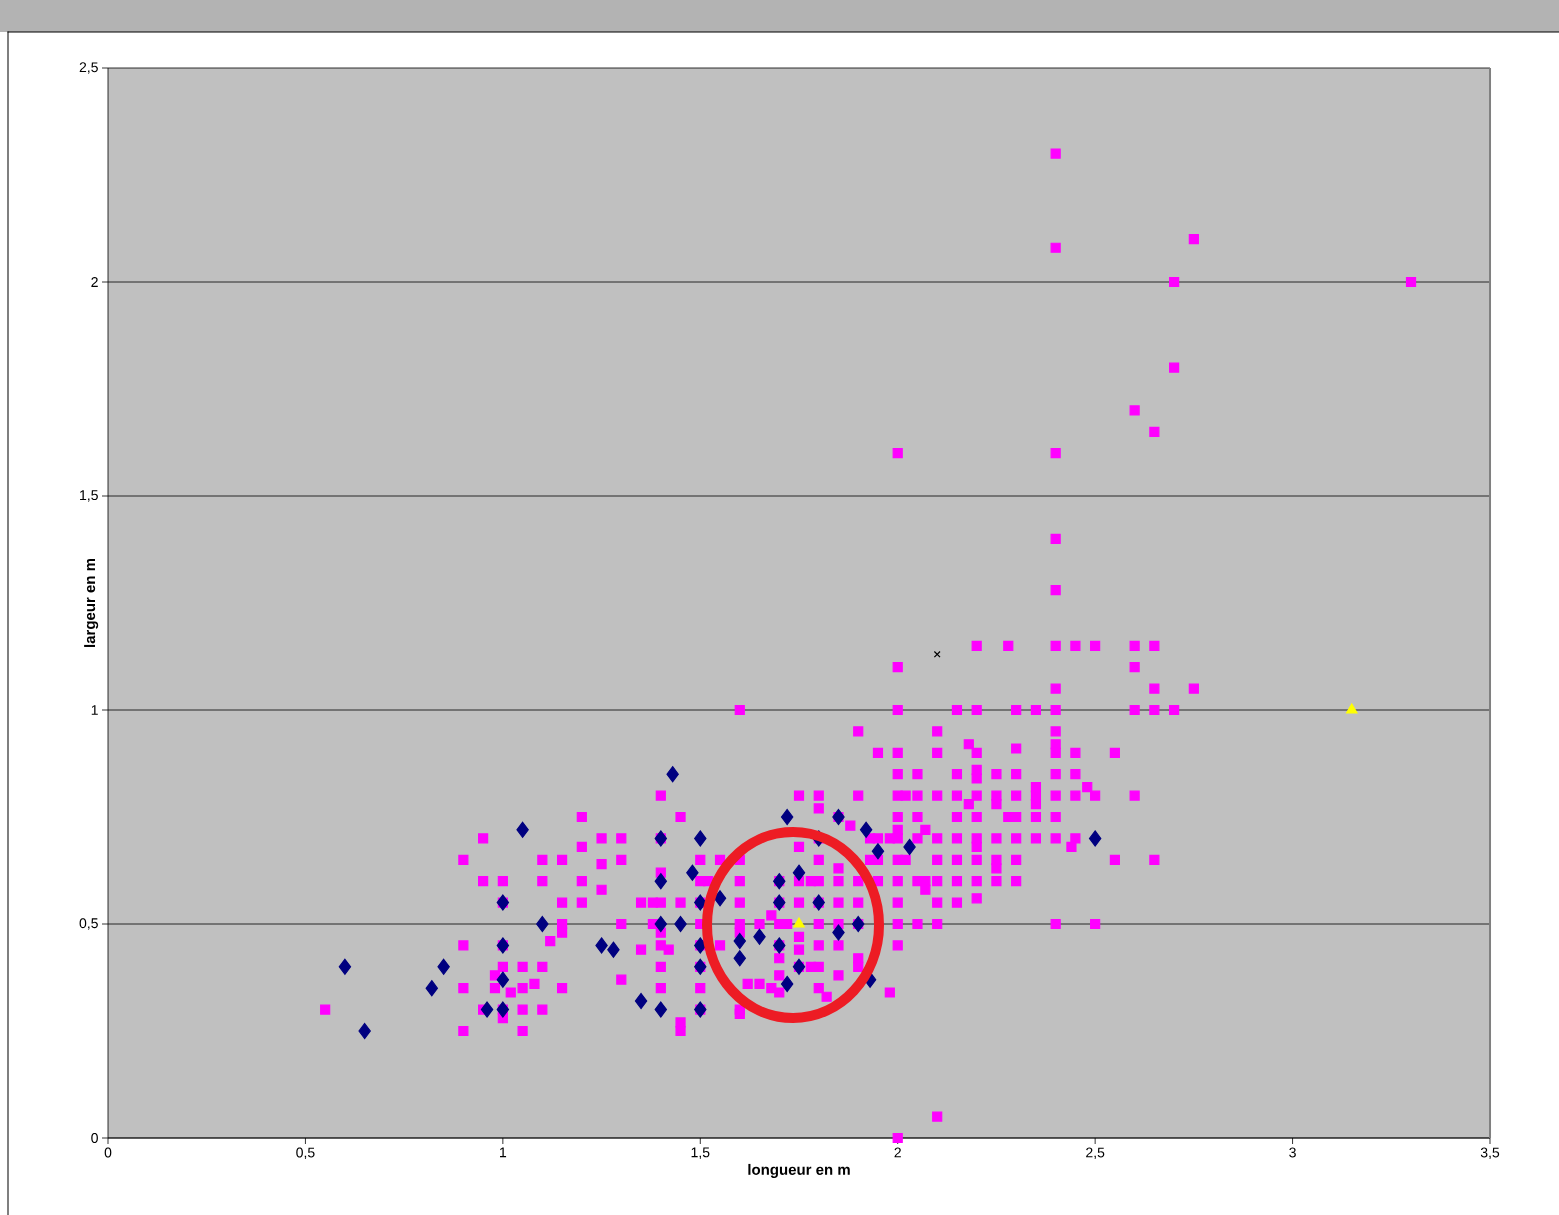  I want to click on y-tick-label: 2,5, so click(88, 68).